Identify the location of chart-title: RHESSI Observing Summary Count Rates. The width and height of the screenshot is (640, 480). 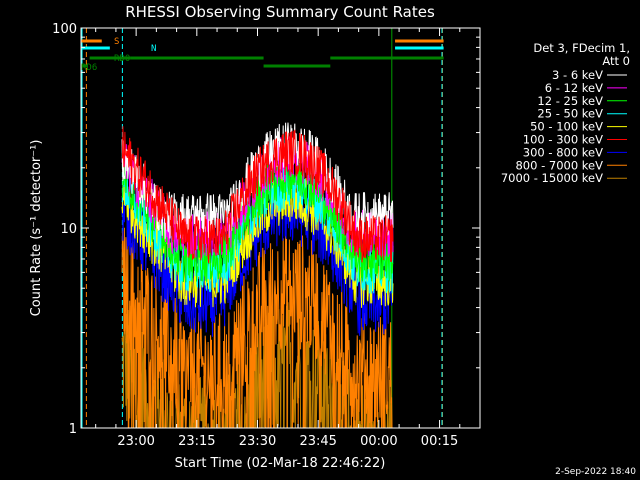
(280, 12).